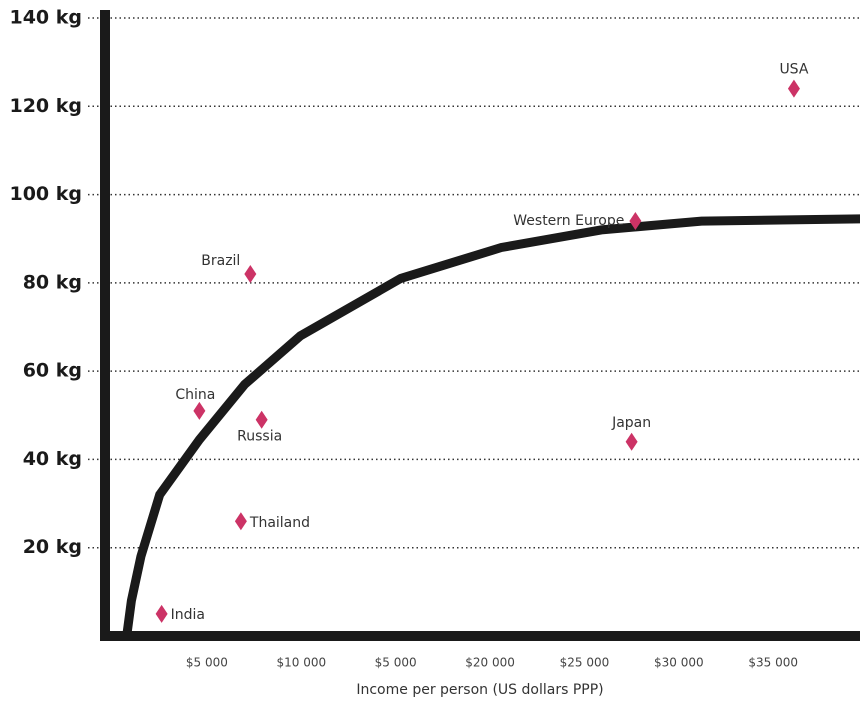 The image size is (860, 707). Describe the element at coordinates (259, 437) in the screenshot. I see `point-label: Russia` at that location.